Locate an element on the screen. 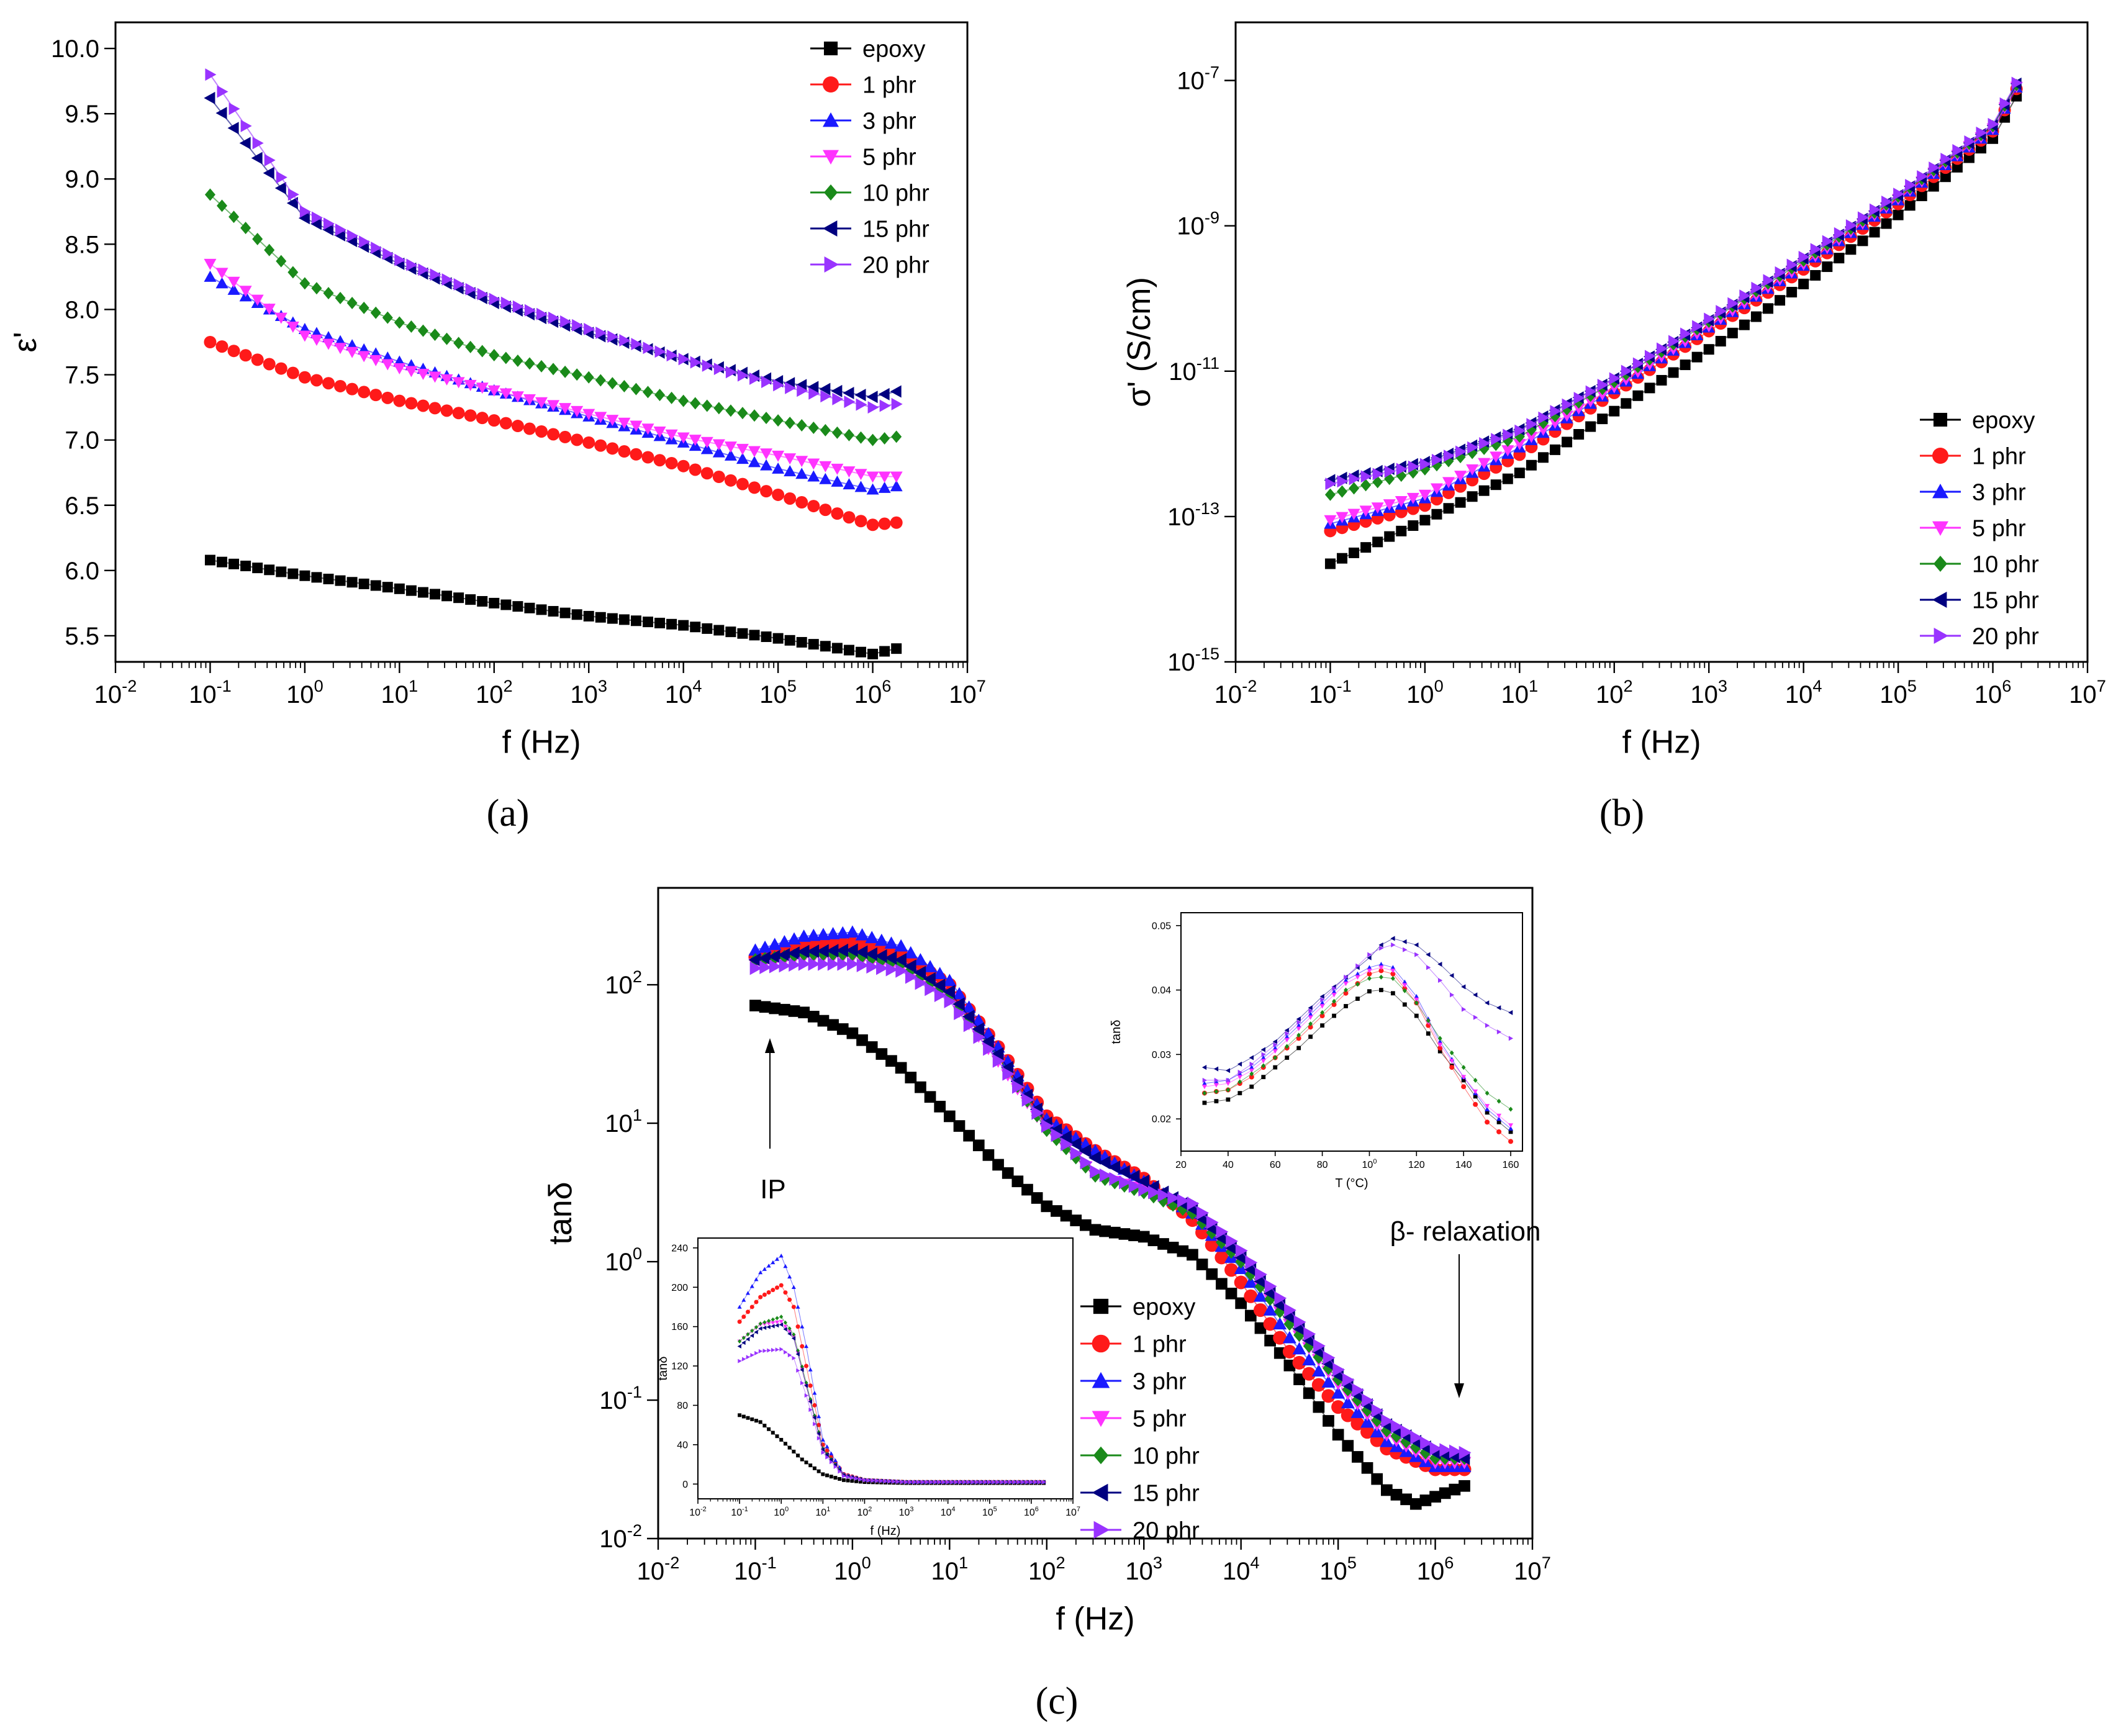 The height and width of the screenshot is (1736, 2126). x-tick-label: 10⁶ is located at coordinates (1993, 692).